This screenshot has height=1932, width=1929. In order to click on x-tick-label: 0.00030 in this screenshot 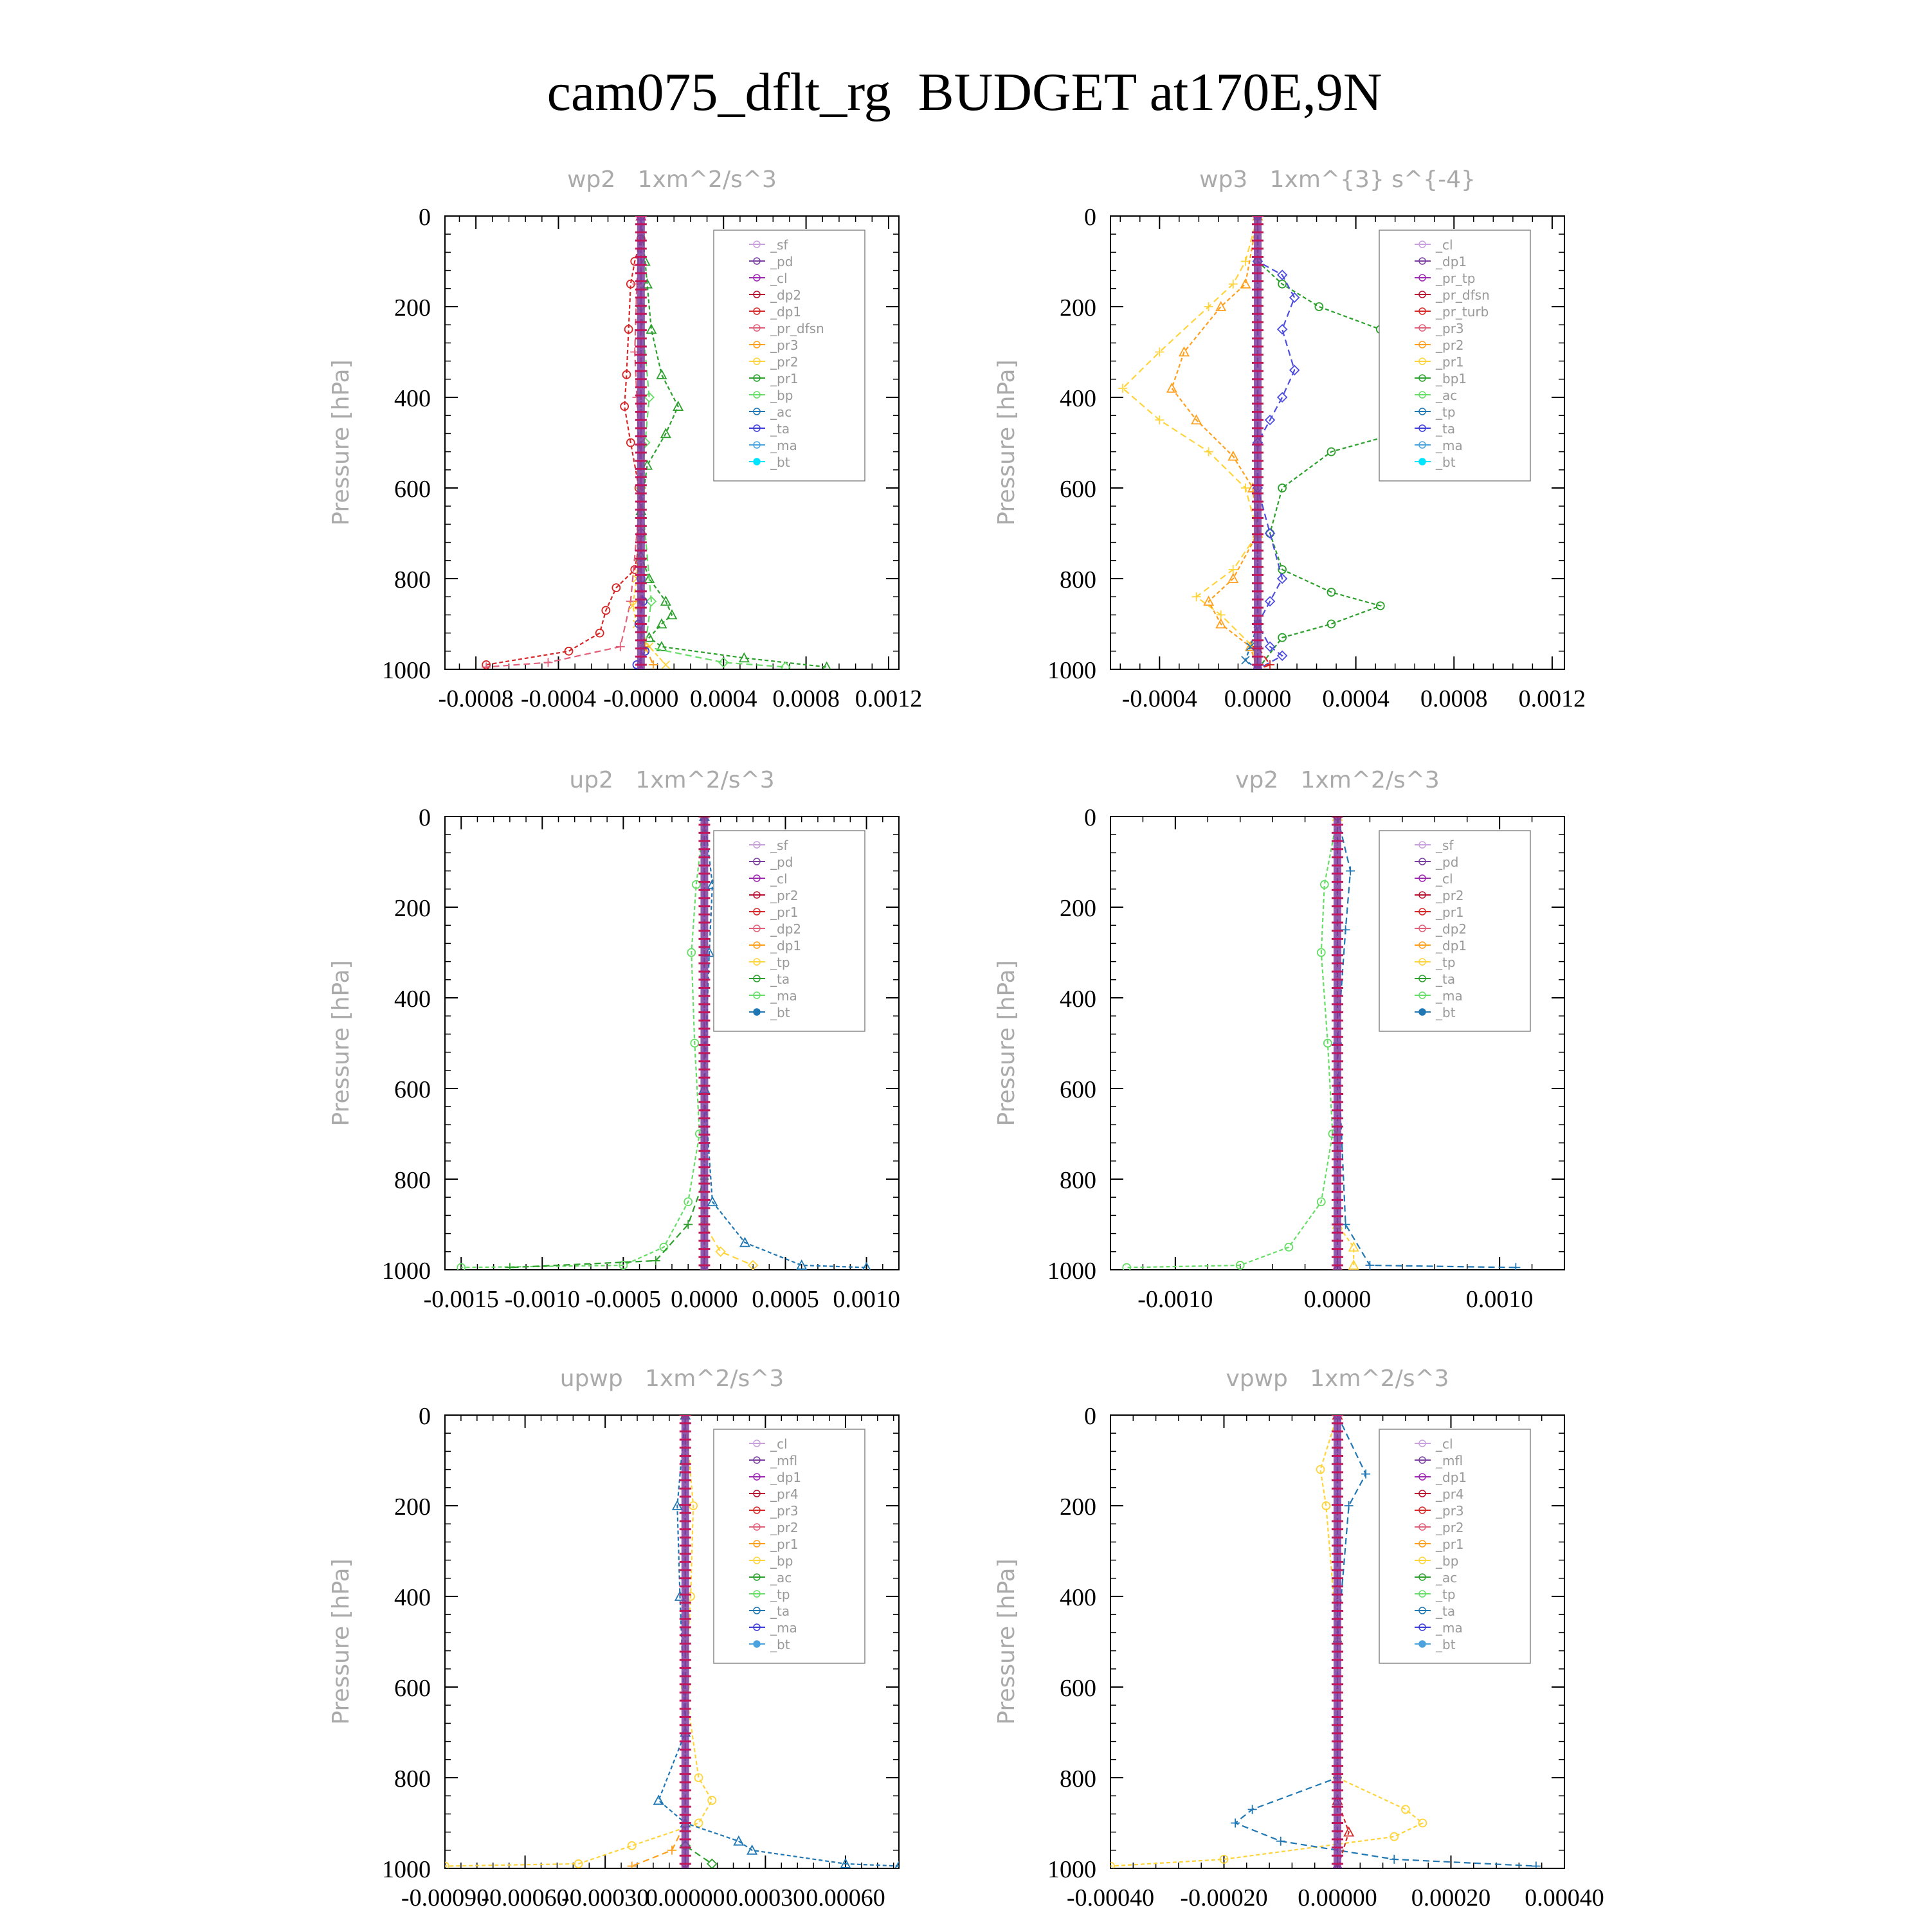, I will do `click(766, 1898)`.